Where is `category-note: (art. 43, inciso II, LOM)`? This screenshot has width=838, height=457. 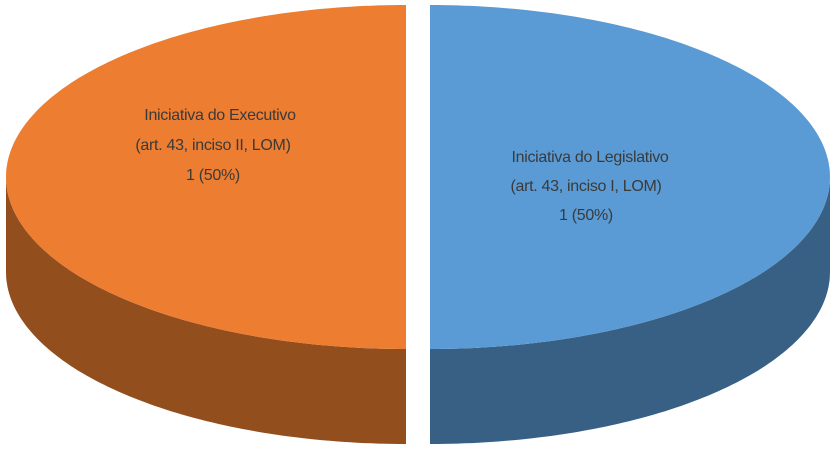
category-note: (art. 43, inciso II, LOM) is located at coordinates (212, 145).